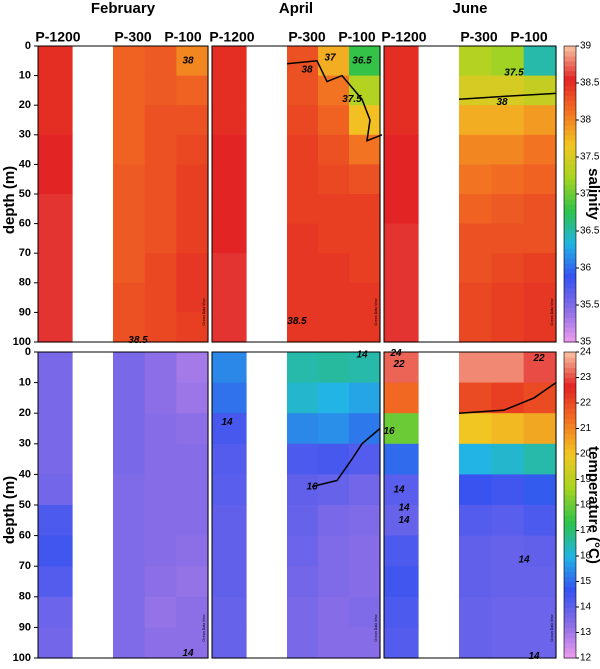  What do you see at coordinates (586, 342) in the screenshot?
I see `colorbar-tick-label: 35` at bounding box center [586, 342].